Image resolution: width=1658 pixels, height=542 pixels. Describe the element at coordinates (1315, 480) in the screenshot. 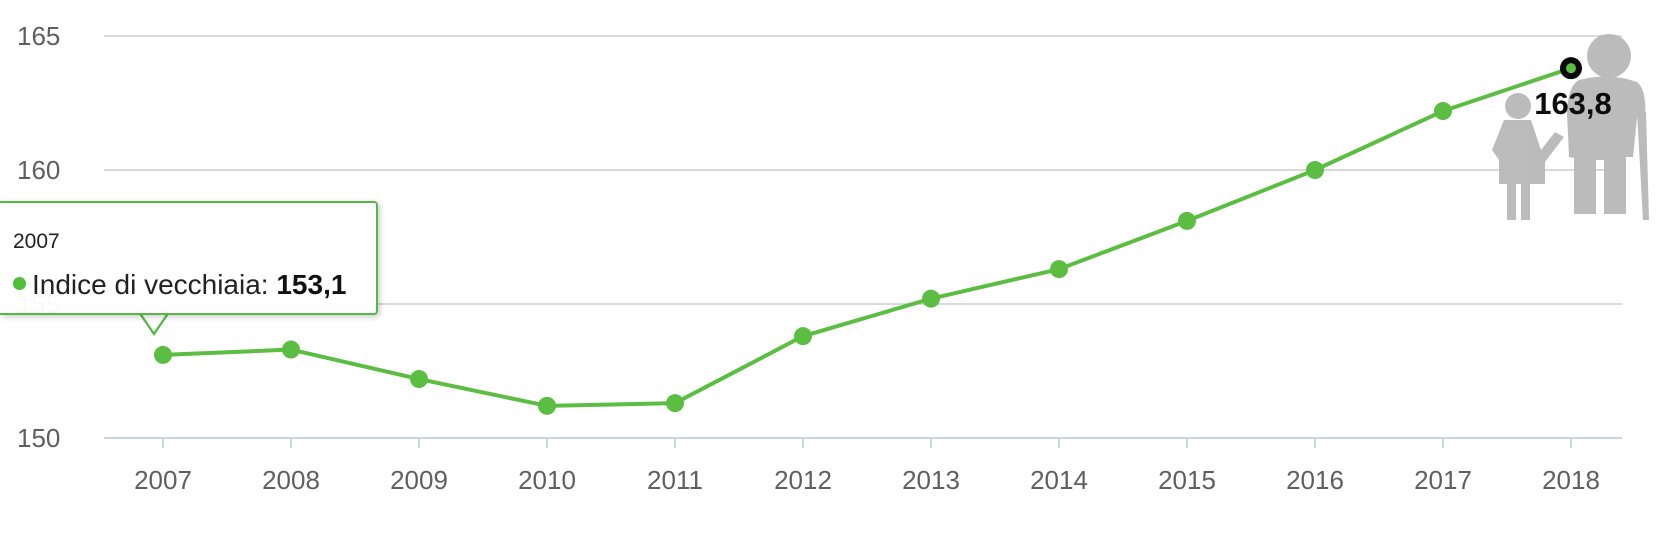

I see `x-tick-label: 2016` at that location.